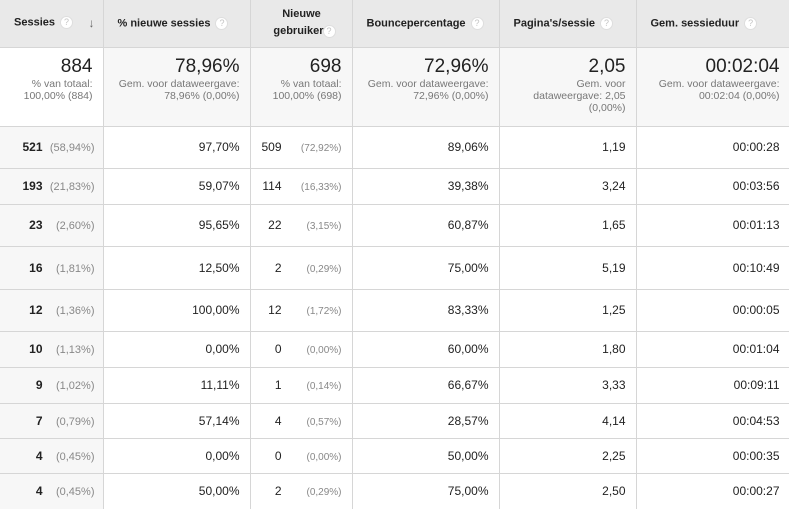 This screenshot has width=789, height=509. I want to click on cell-avg-session-duration: 00:04:53, so click(712, 420).